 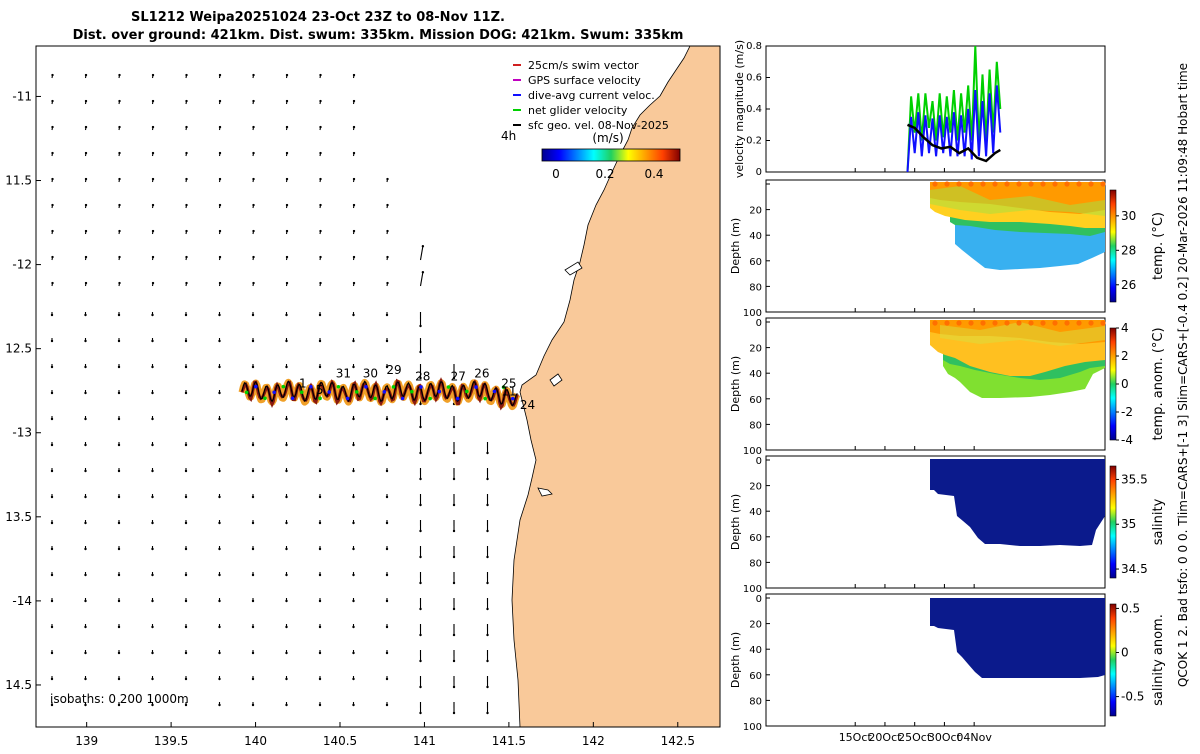 What do you see at coordinates (22, 433) in the screenshot?
I see `map-y-tick-label: -13` at bounding box center [22, 433].